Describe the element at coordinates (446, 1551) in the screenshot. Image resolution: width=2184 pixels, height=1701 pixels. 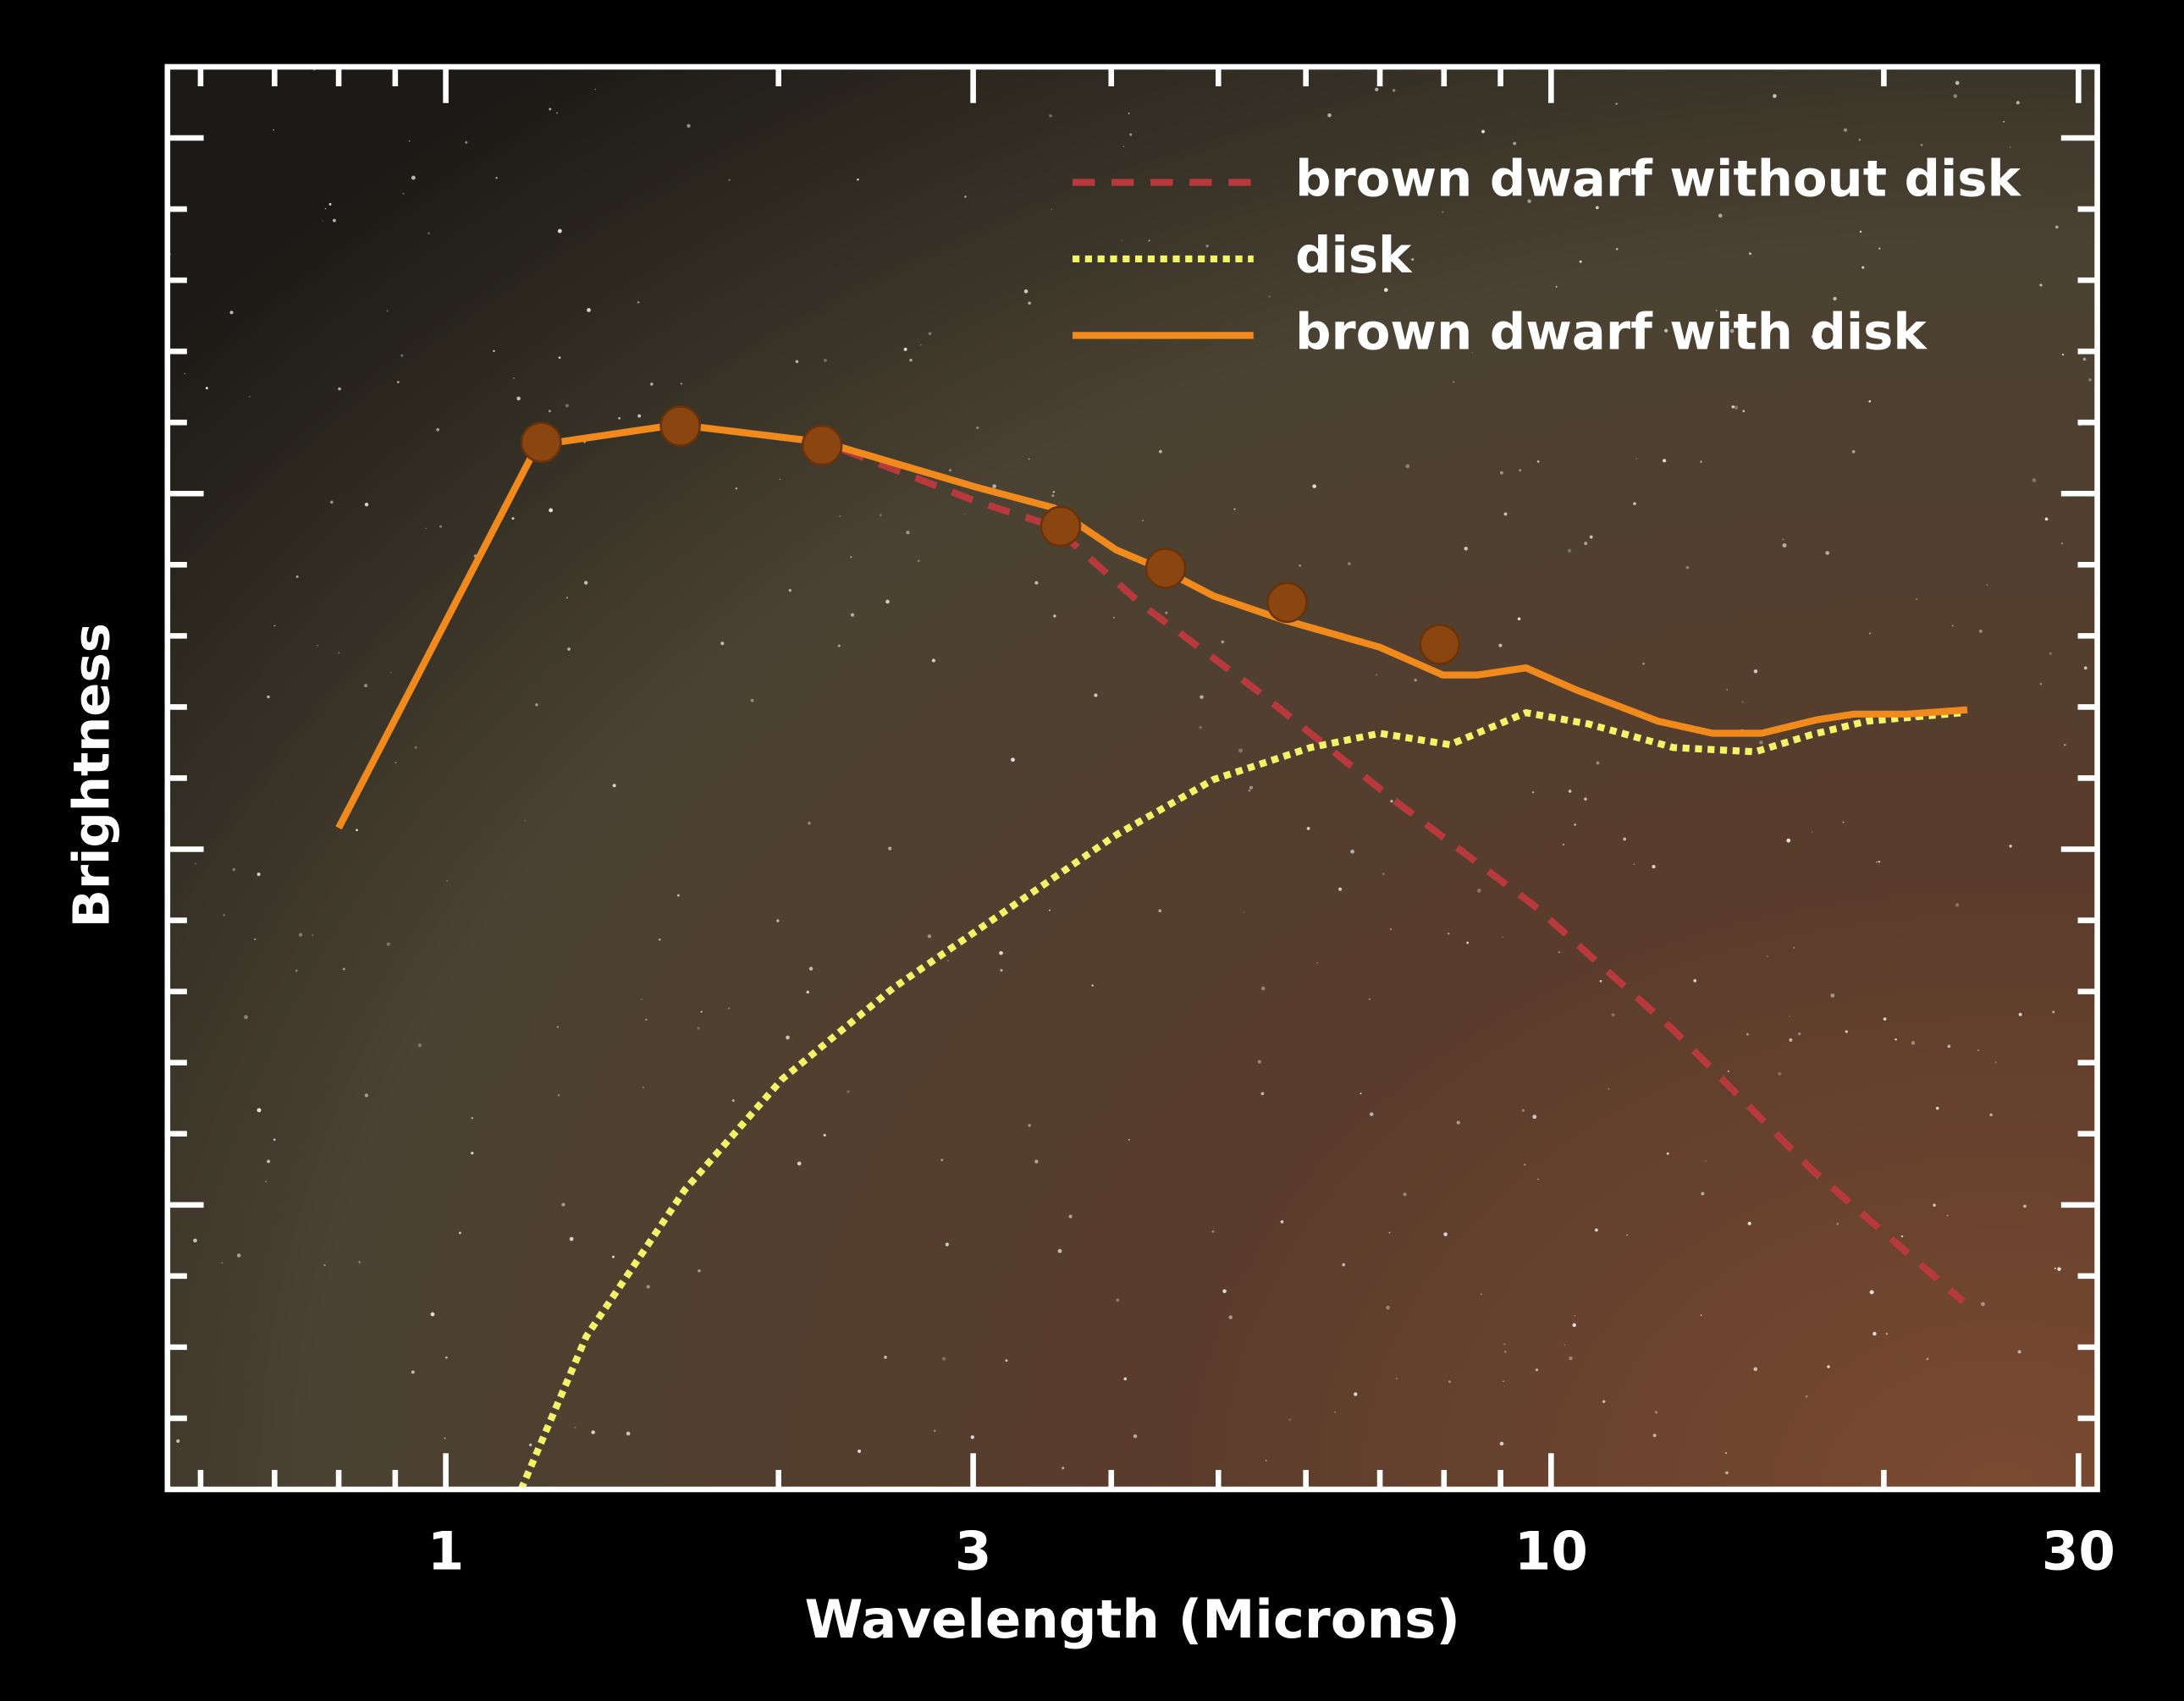
I see `x-tick-label: 1` at that location.